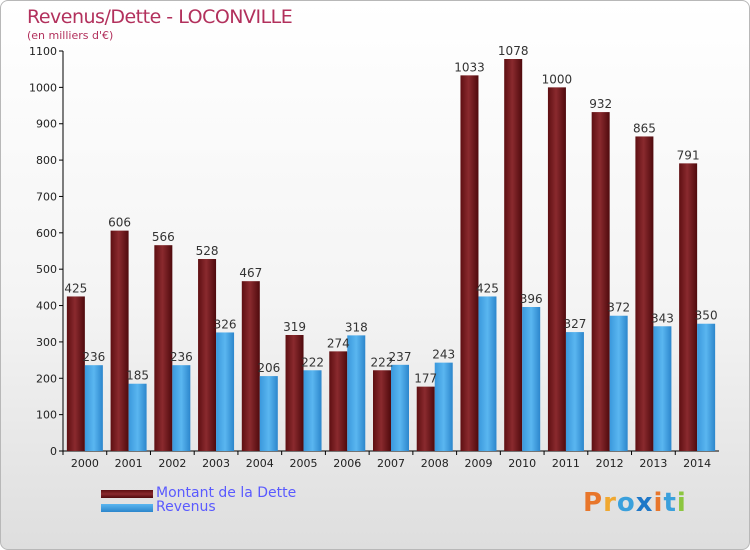  I want to click on data-label-revenue: 326, so click(225, 324).